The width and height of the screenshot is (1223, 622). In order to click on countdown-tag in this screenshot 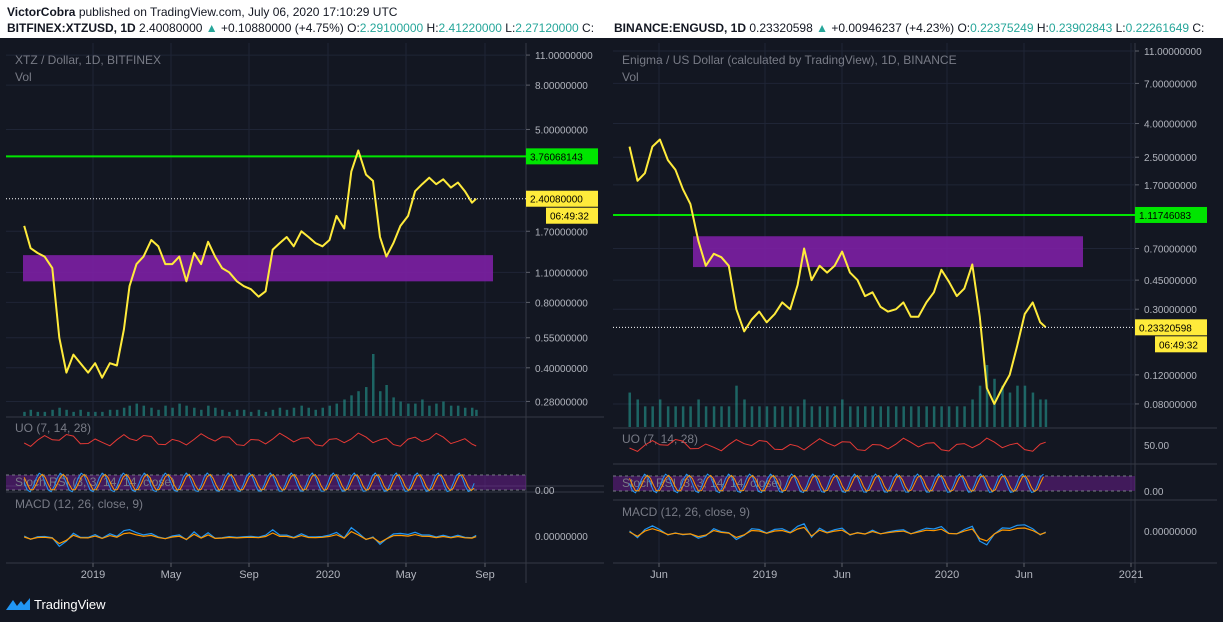, I will do `click(572, 215)`.